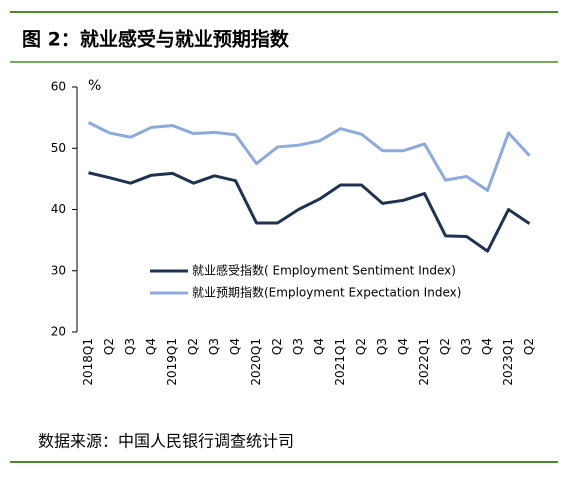 The width and height of the screenshot is (568, 483). What do you see at coordinates (508, 362) in the screenshot?
I see `x-tick-label: 2023Q1` at bounding box center [508, 362].